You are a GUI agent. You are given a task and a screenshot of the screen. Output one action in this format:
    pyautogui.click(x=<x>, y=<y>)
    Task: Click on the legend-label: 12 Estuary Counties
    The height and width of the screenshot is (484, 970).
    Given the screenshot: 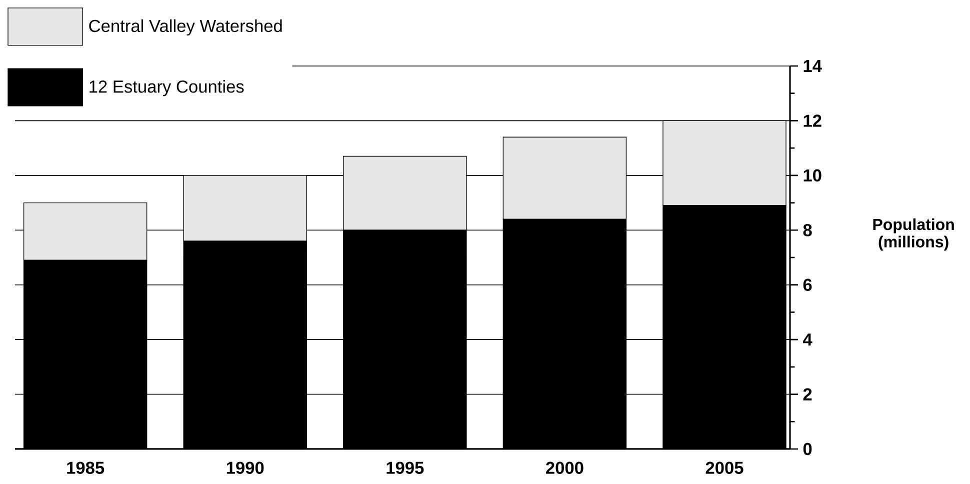 What is the action you would take?
    pyautogui.click(x=167, y=88)
    